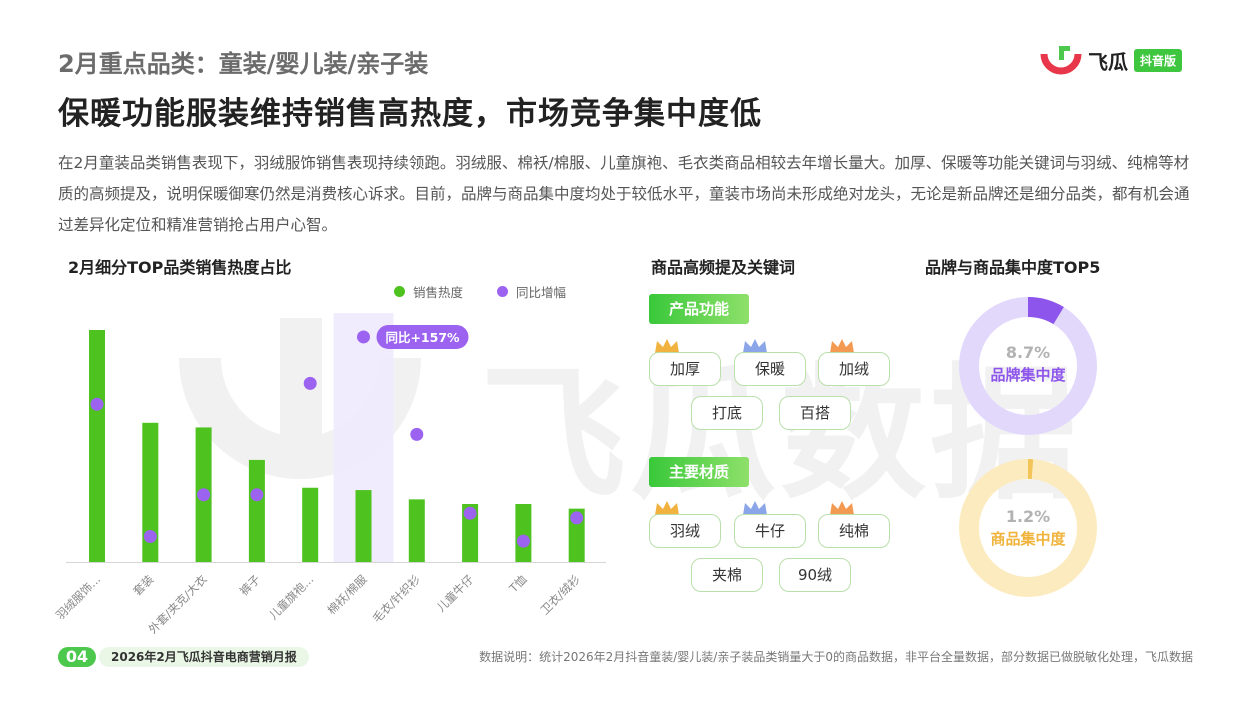 The image size is (1250, 703). What do you see at coordinates (770, 369) in the screenshot?
I see `keyword-tag: 保暖` at bounding box center [770, 369].